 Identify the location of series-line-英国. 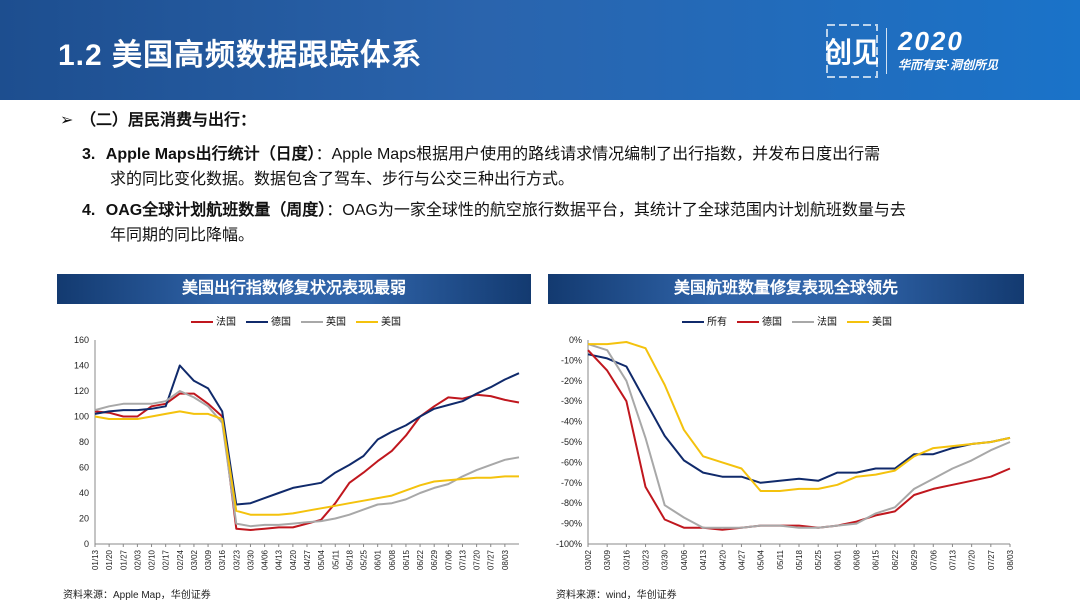
(307, 459).